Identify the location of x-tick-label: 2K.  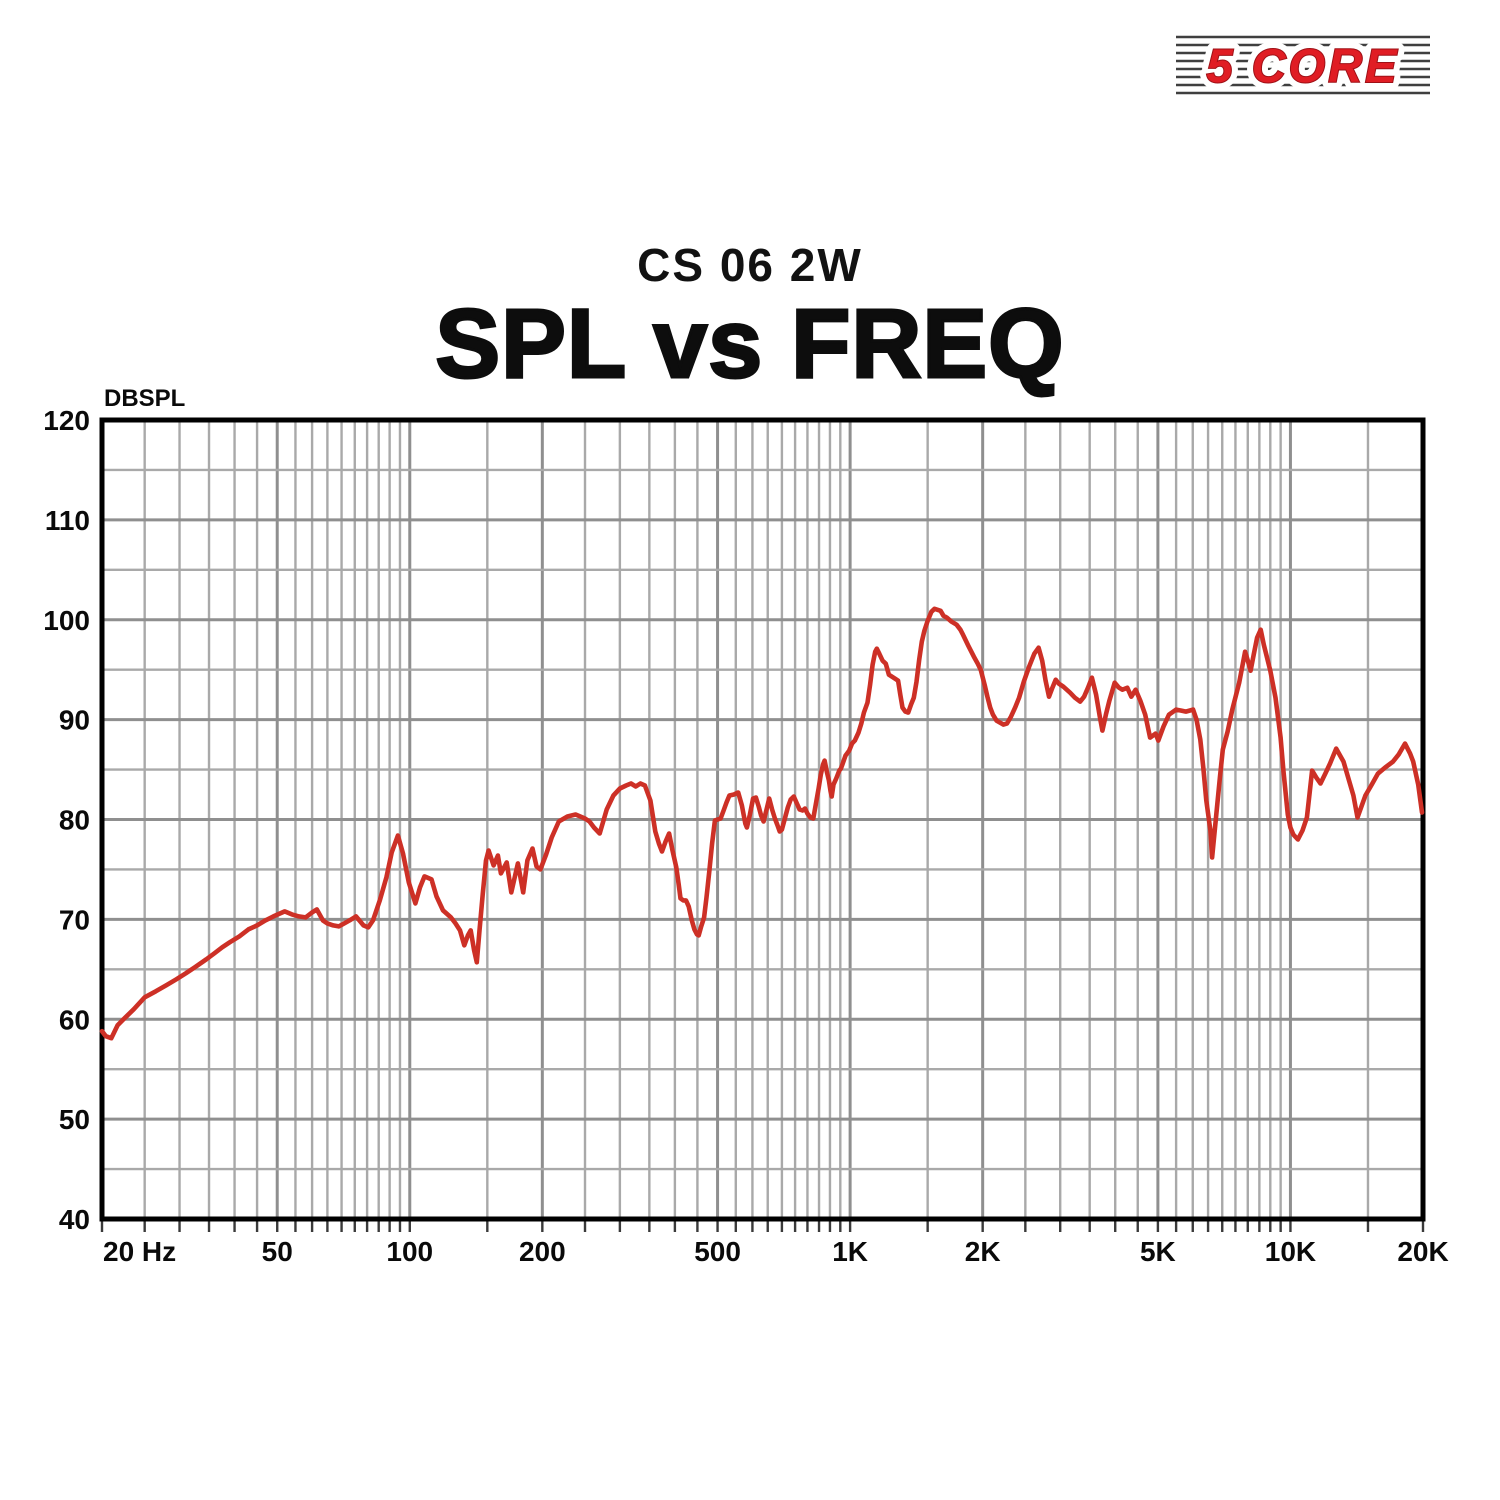
(983, 1251).